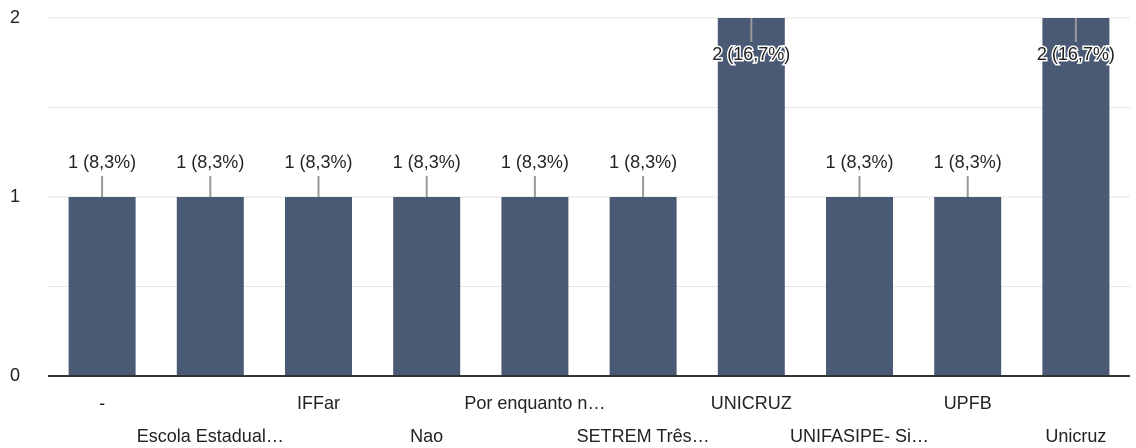  I want to click on y-tick-label: 1, so click(15, 196).